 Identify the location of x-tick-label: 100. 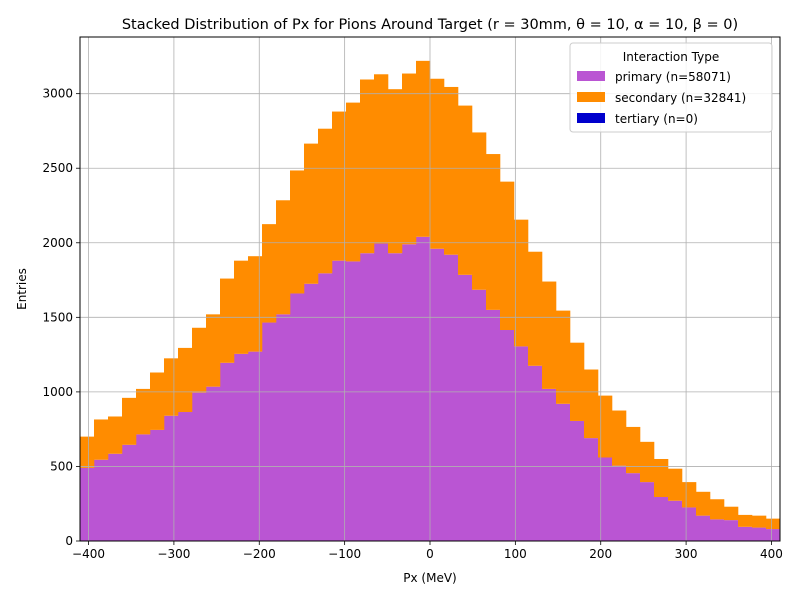
(515, 554).